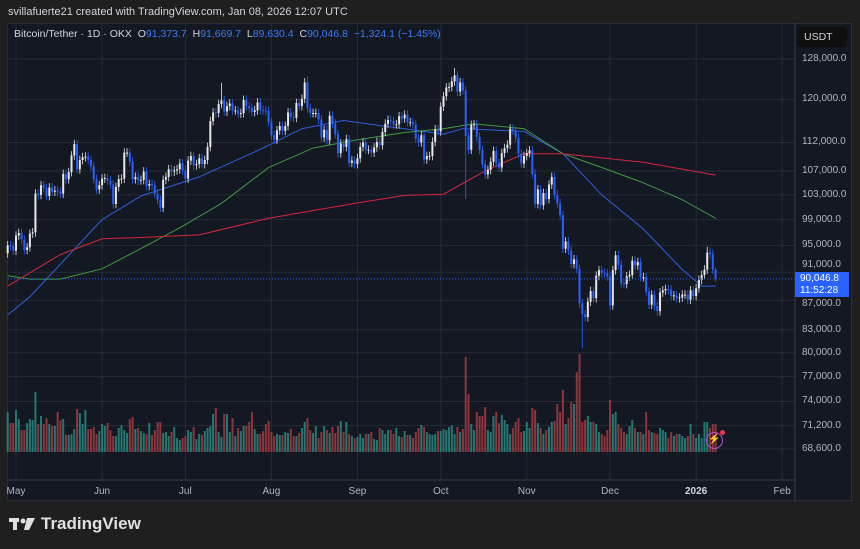 This screenshot has height=549, width=860. Describe the element at coordinates (822, 37) in the screenshot. I see `currency-unit-button: USDT` at that location.